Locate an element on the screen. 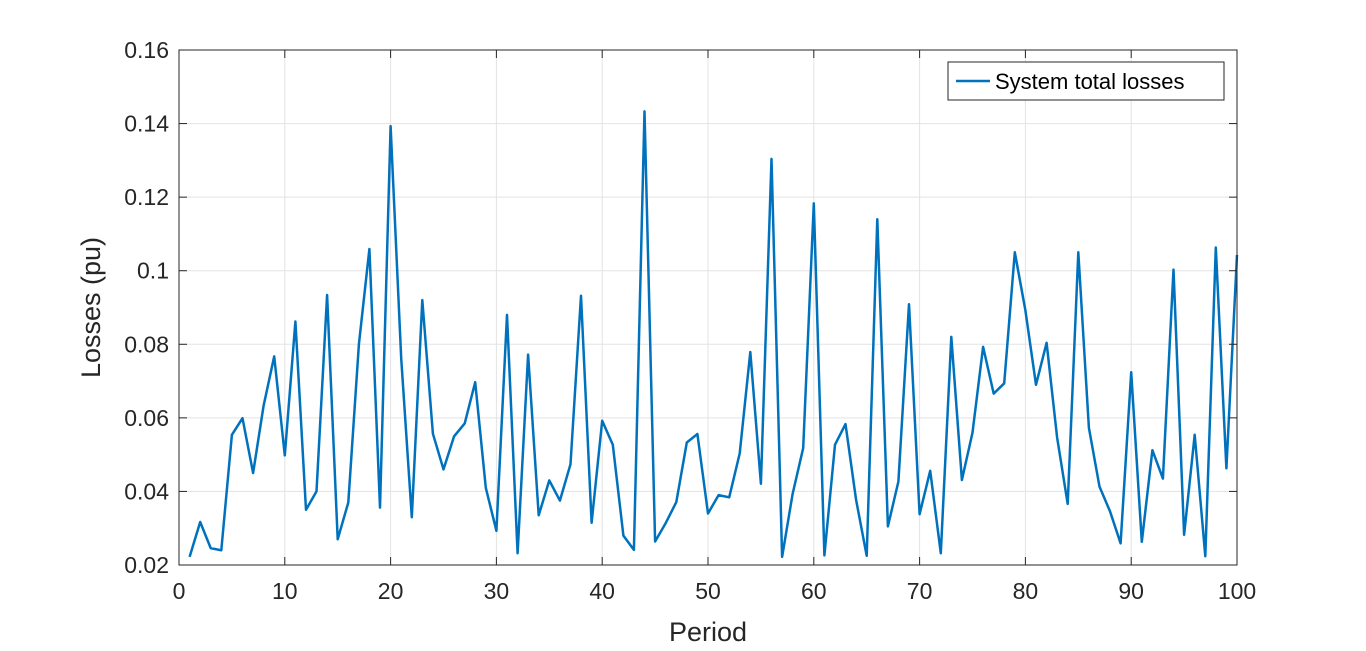 The width and height of the screenshot is (1366, 651). x-tick-label: 10 is located at coordinates (285, 591).